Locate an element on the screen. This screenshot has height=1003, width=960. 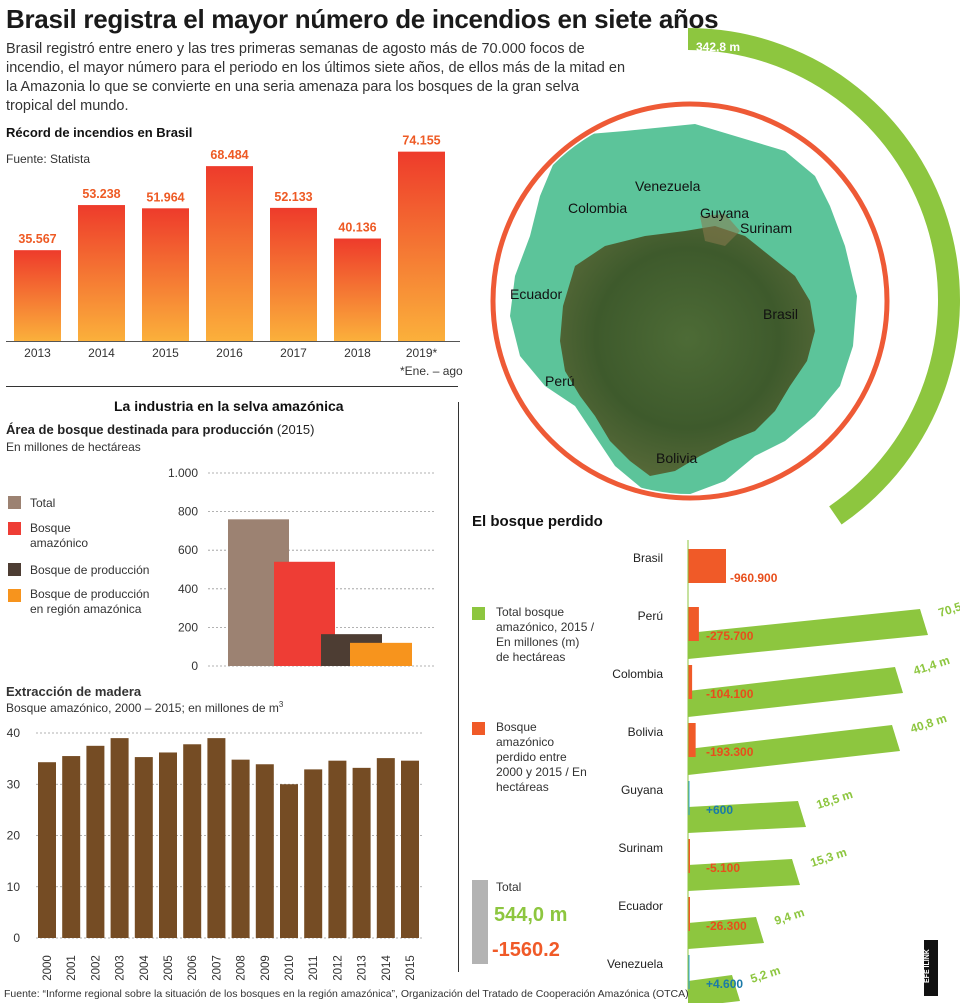
fires-year-label: 2017 is located at coordinates (293, 353).